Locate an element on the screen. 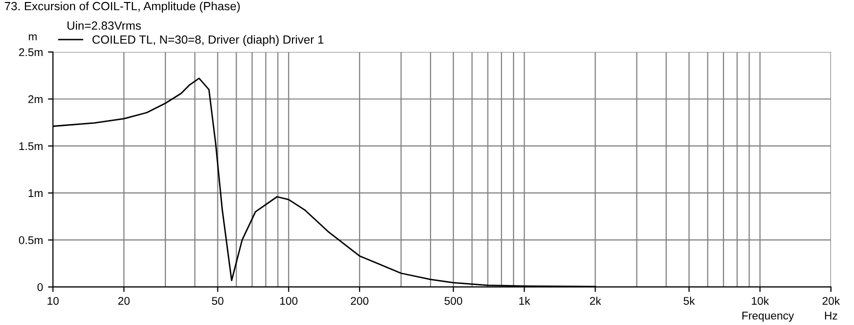 This screenshot has width=854, height=325. y-tick-label: 0.5m is located at coordinates (30, 240).